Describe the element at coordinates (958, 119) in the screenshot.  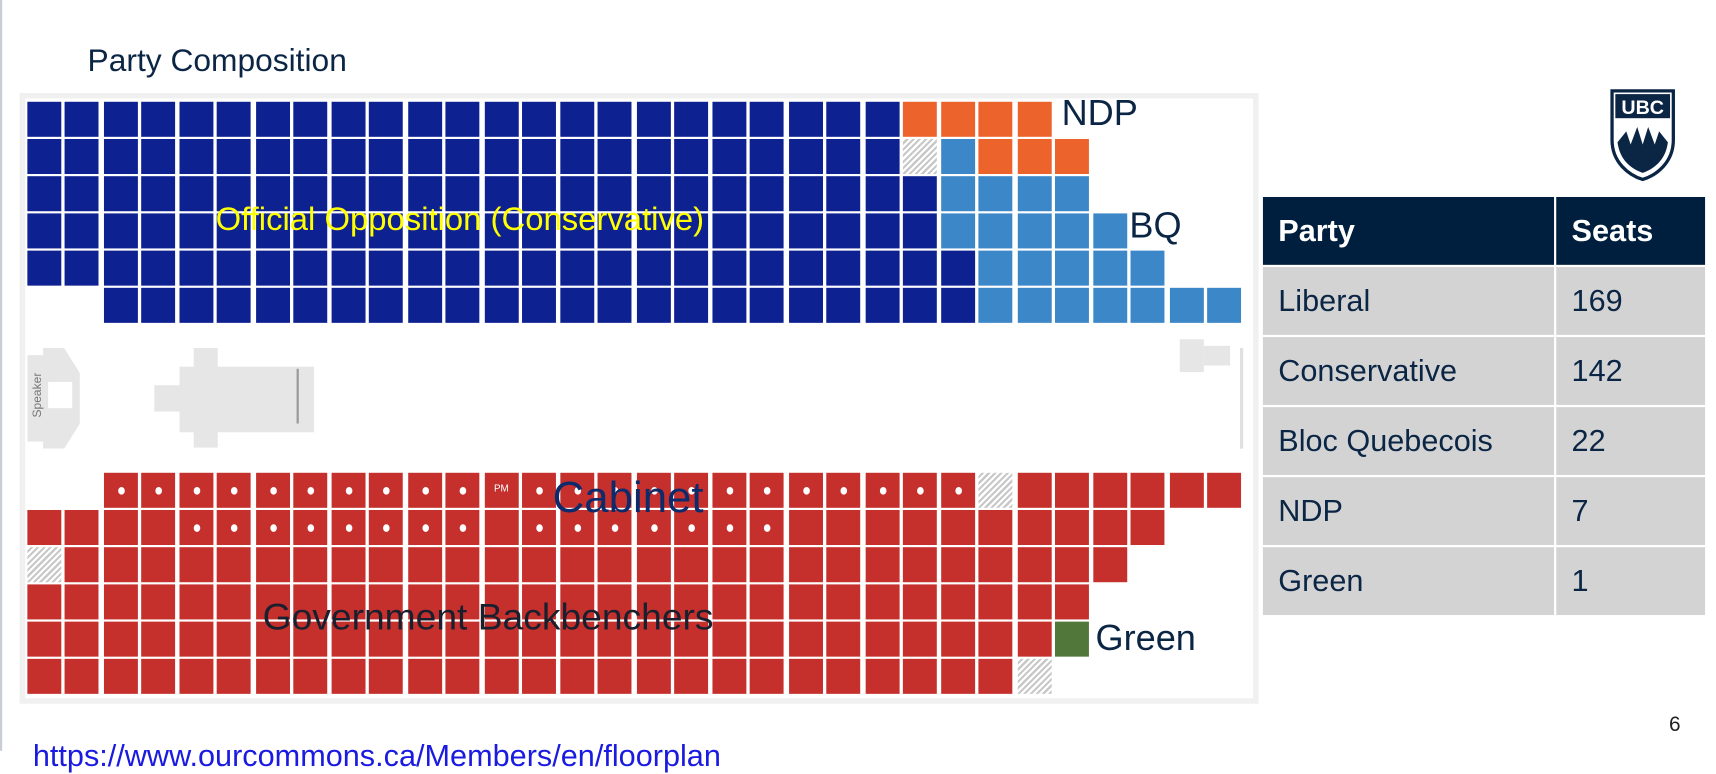
I see `seat-ndp` at that location.